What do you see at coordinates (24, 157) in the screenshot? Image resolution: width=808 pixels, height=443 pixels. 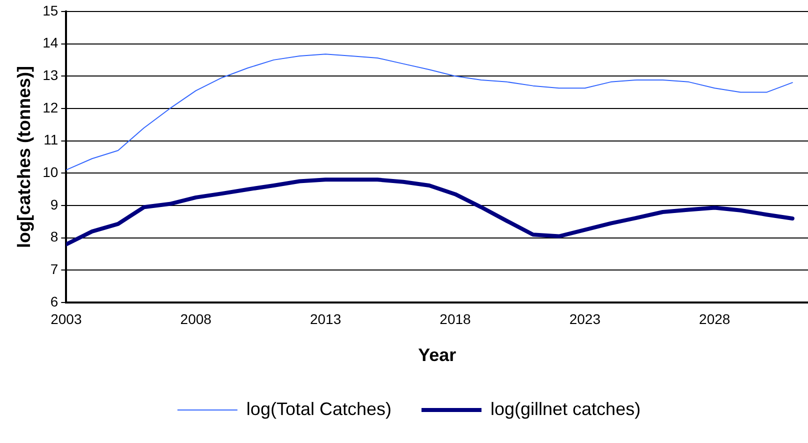 I see `y-axis-title: log[catches (tonnes)]` at bounding box center [24, 157].